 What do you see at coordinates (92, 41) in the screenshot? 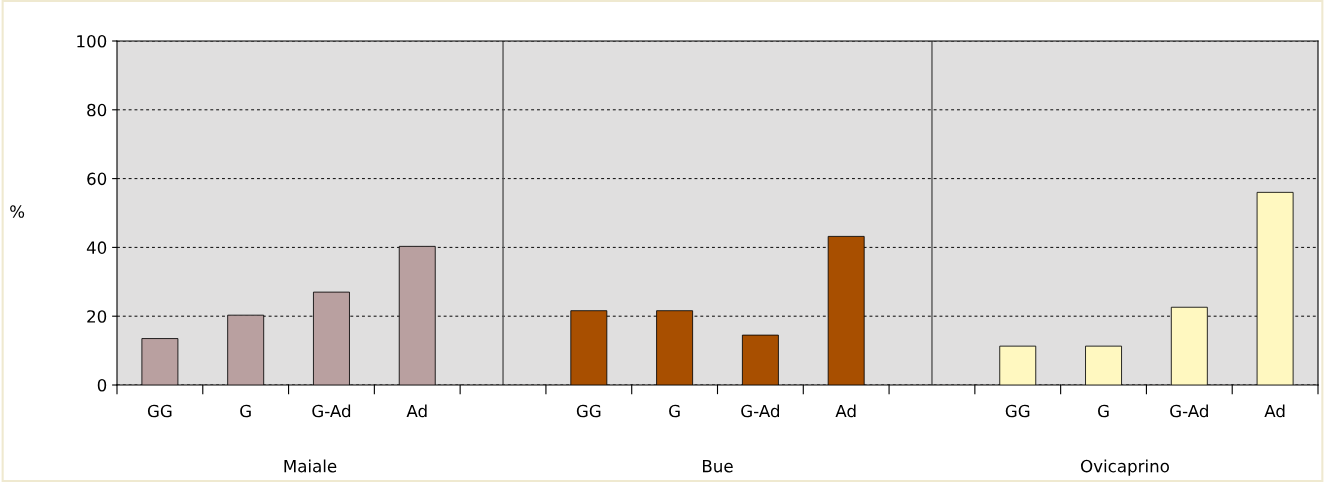
I see `y-tick-label: 100` at bounding box center [92, 41].